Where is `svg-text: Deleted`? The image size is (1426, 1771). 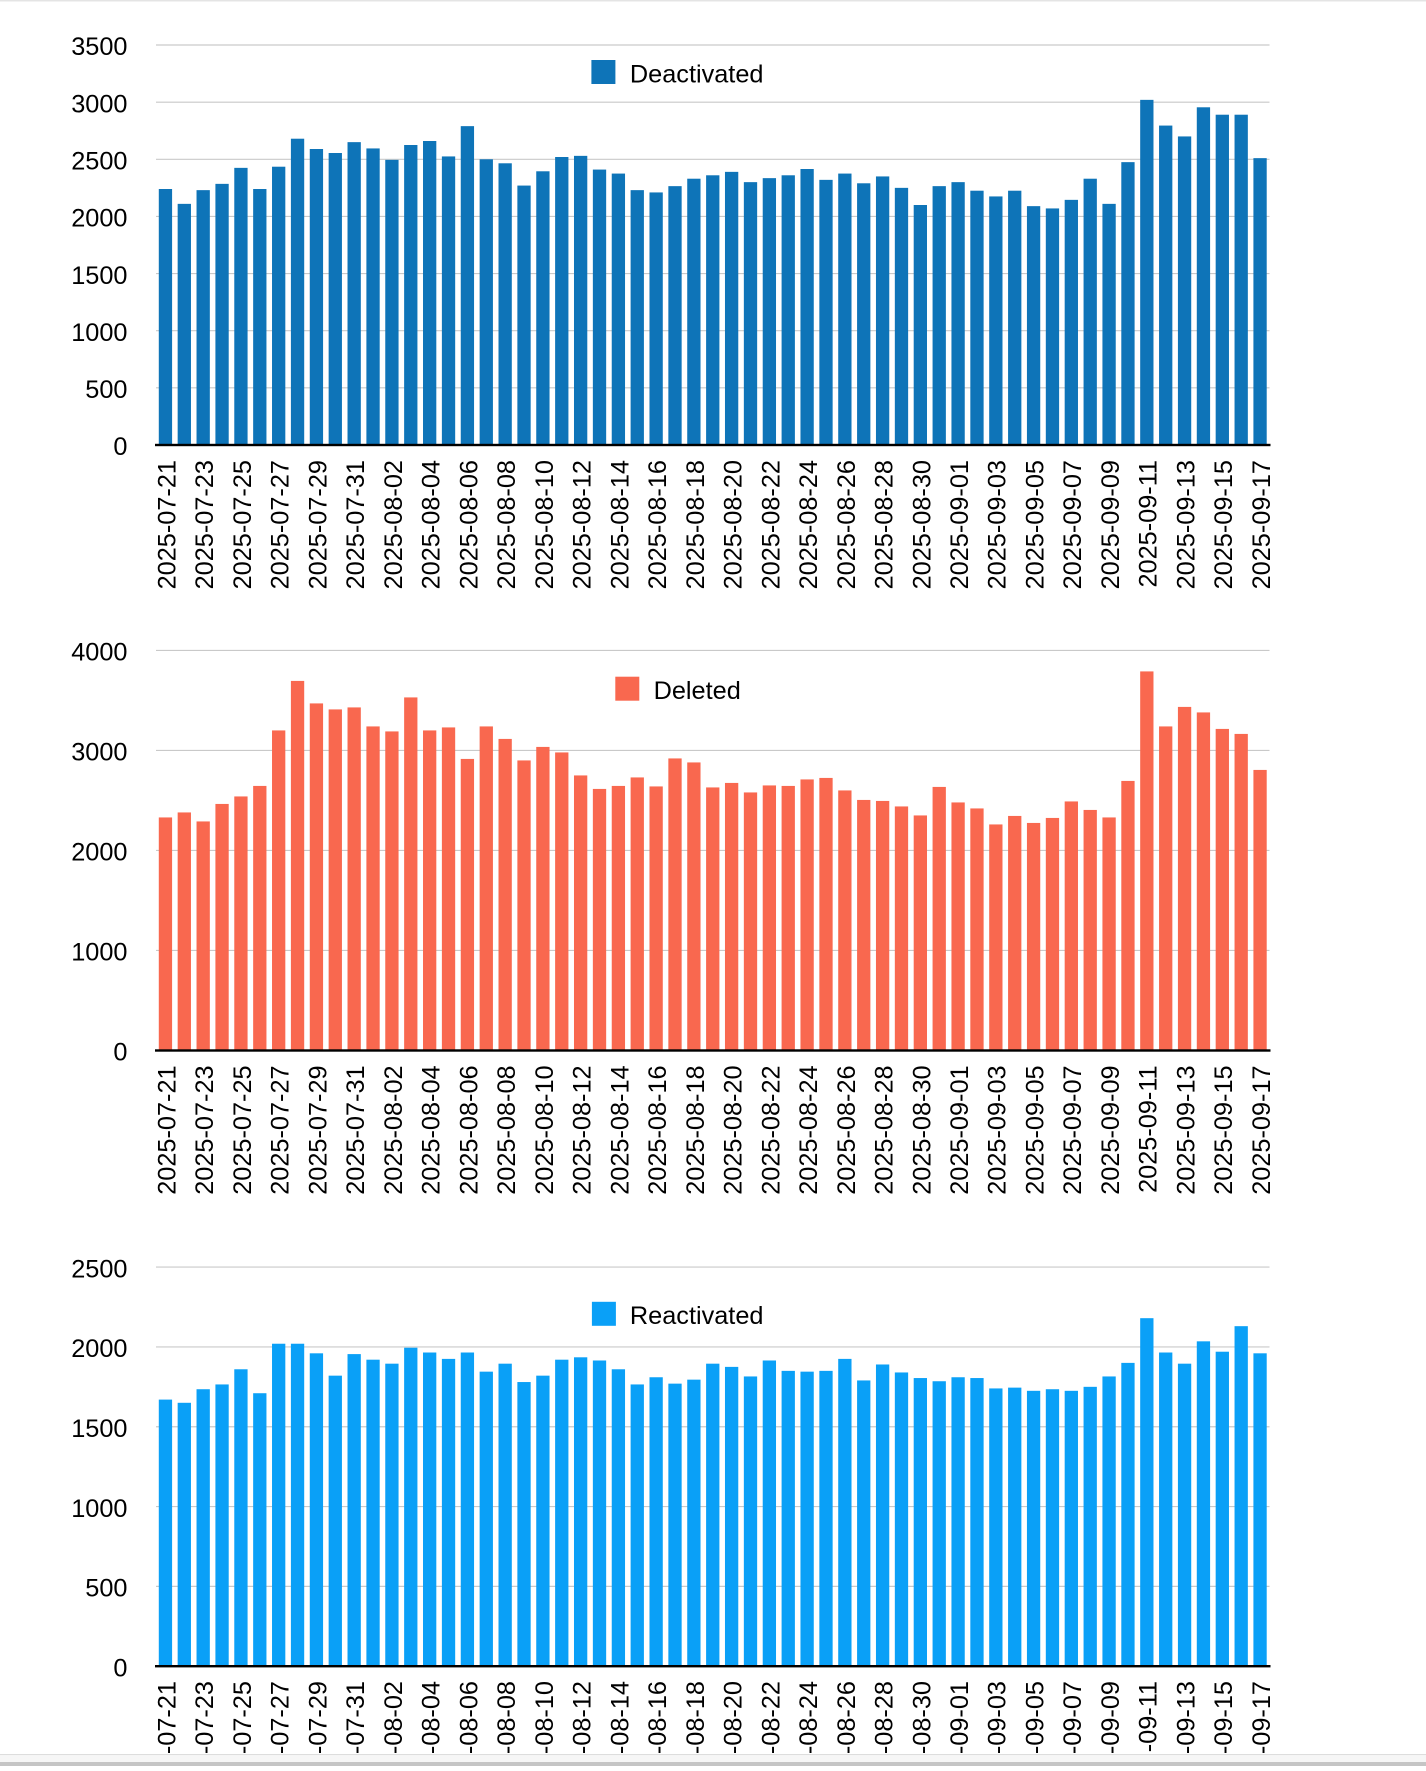
svg-text: Deleted is located at coordinates (697, 691).